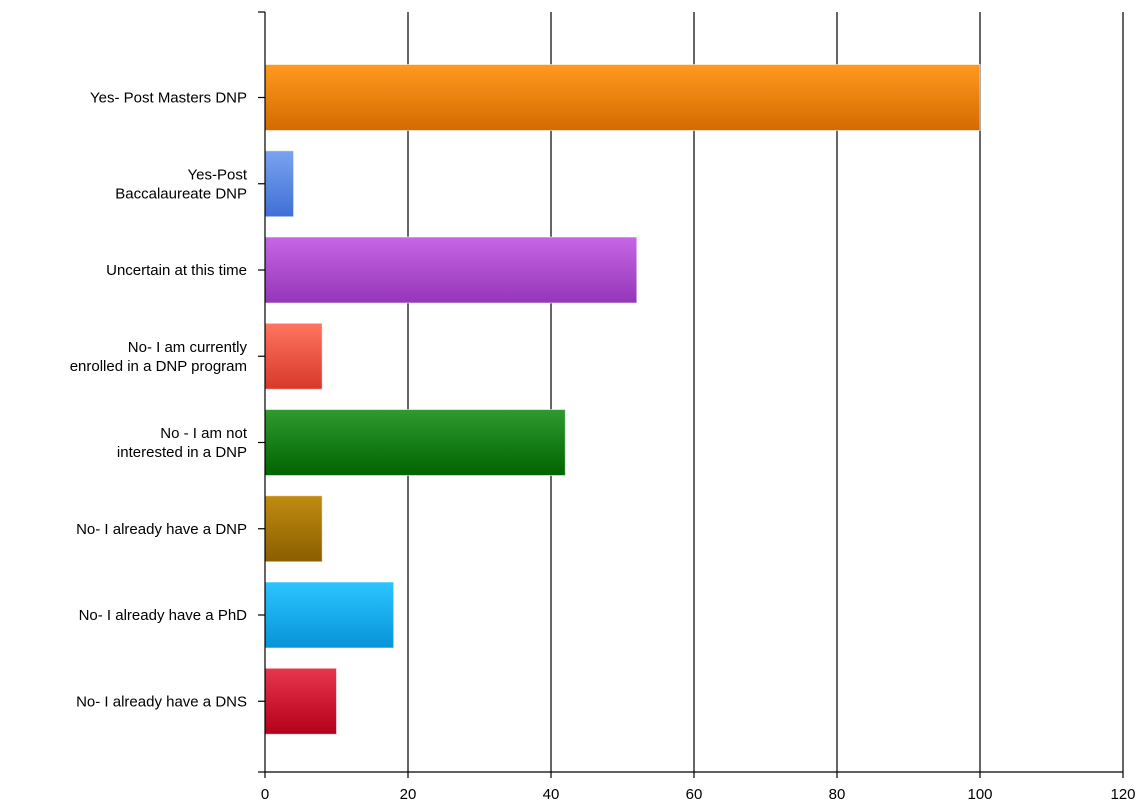  Describe the element at coordinates (158, 366) in the screenshot. I see `category-label: enrolled in a DNP program` at that location.